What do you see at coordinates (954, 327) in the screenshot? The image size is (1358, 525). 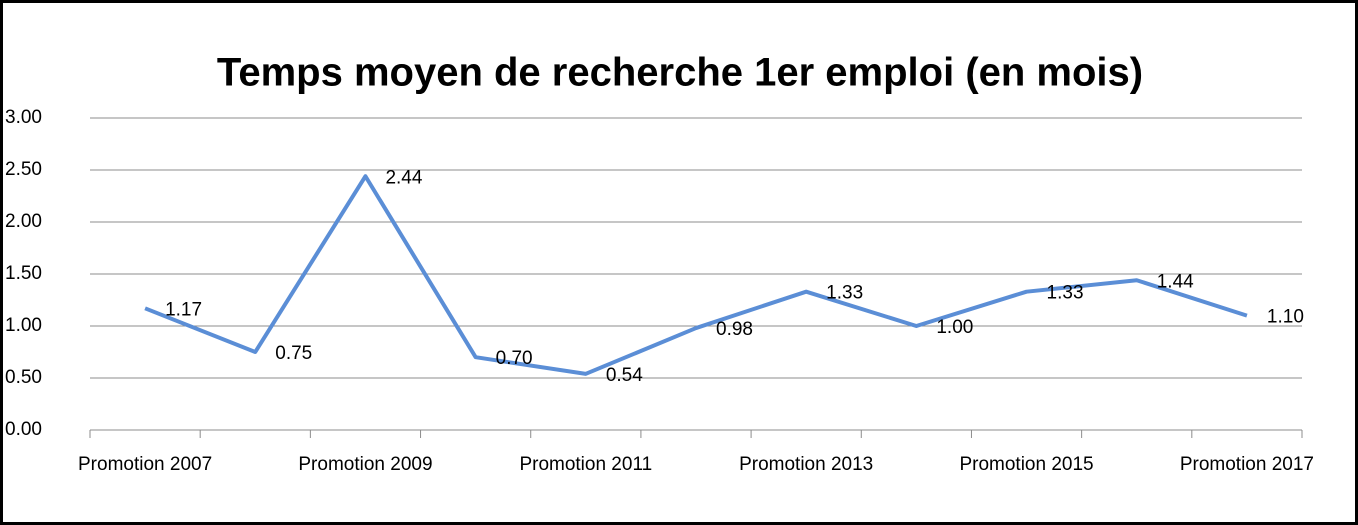 I see `data-label: 1.00` at bounding box center [954, 327].